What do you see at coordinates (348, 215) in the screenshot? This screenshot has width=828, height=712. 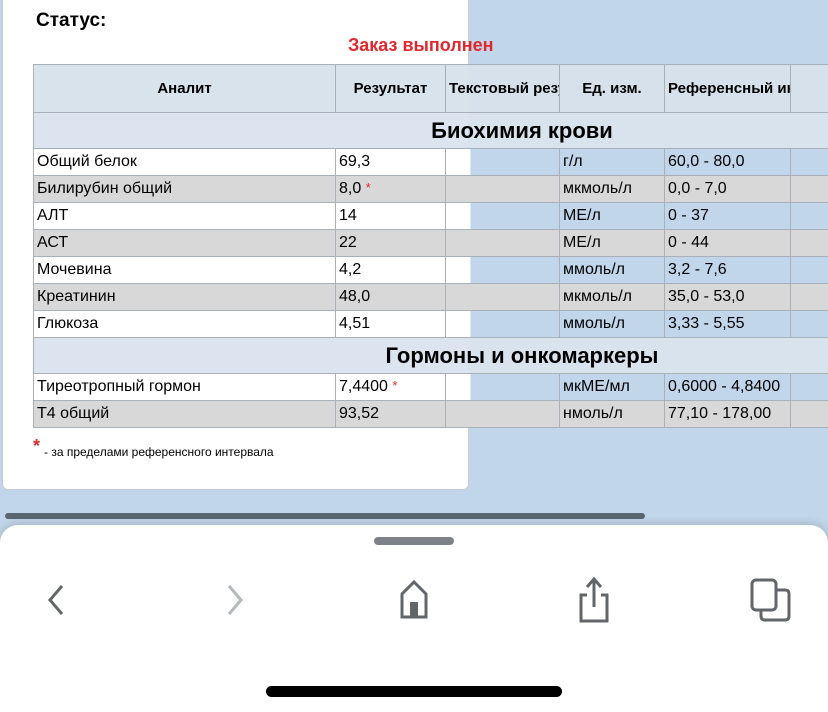 I see `result-value: 14` at bounding box center [348, 215].